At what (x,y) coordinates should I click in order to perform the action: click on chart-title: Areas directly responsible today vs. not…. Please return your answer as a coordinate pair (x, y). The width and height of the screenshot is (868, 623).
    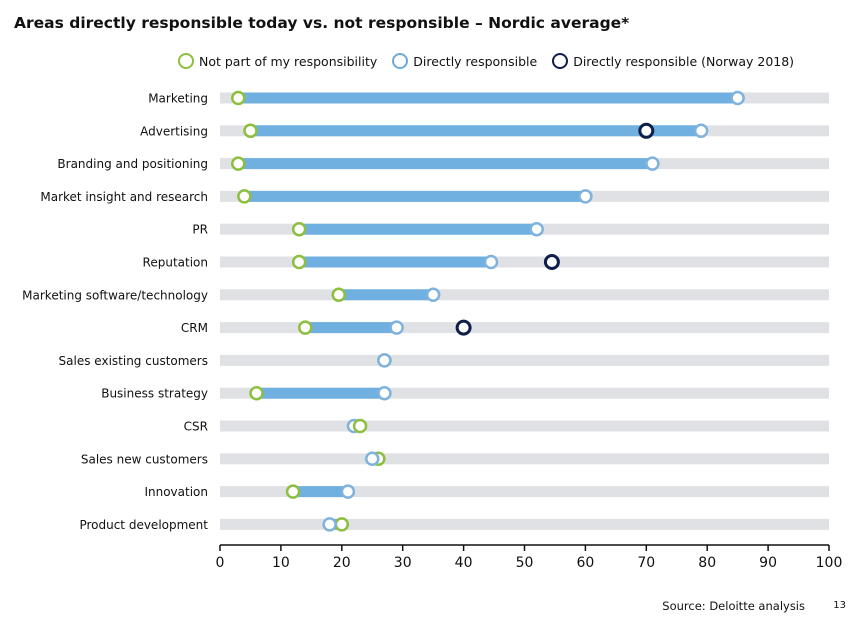
    Looking at the image, I should click on (322, 23).